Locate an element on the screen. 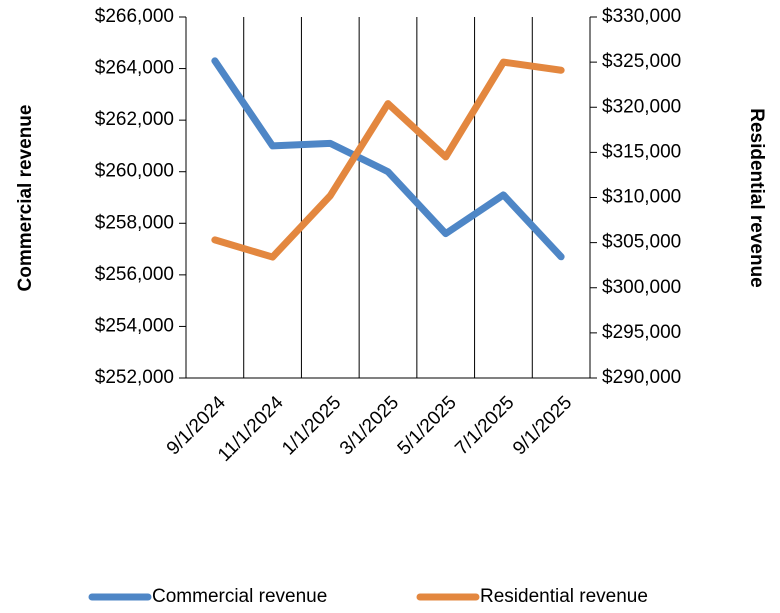 The width and height of the screenshot is (780, 613). y2-tick-label: $330,000 is located at coordinates (641, 16).